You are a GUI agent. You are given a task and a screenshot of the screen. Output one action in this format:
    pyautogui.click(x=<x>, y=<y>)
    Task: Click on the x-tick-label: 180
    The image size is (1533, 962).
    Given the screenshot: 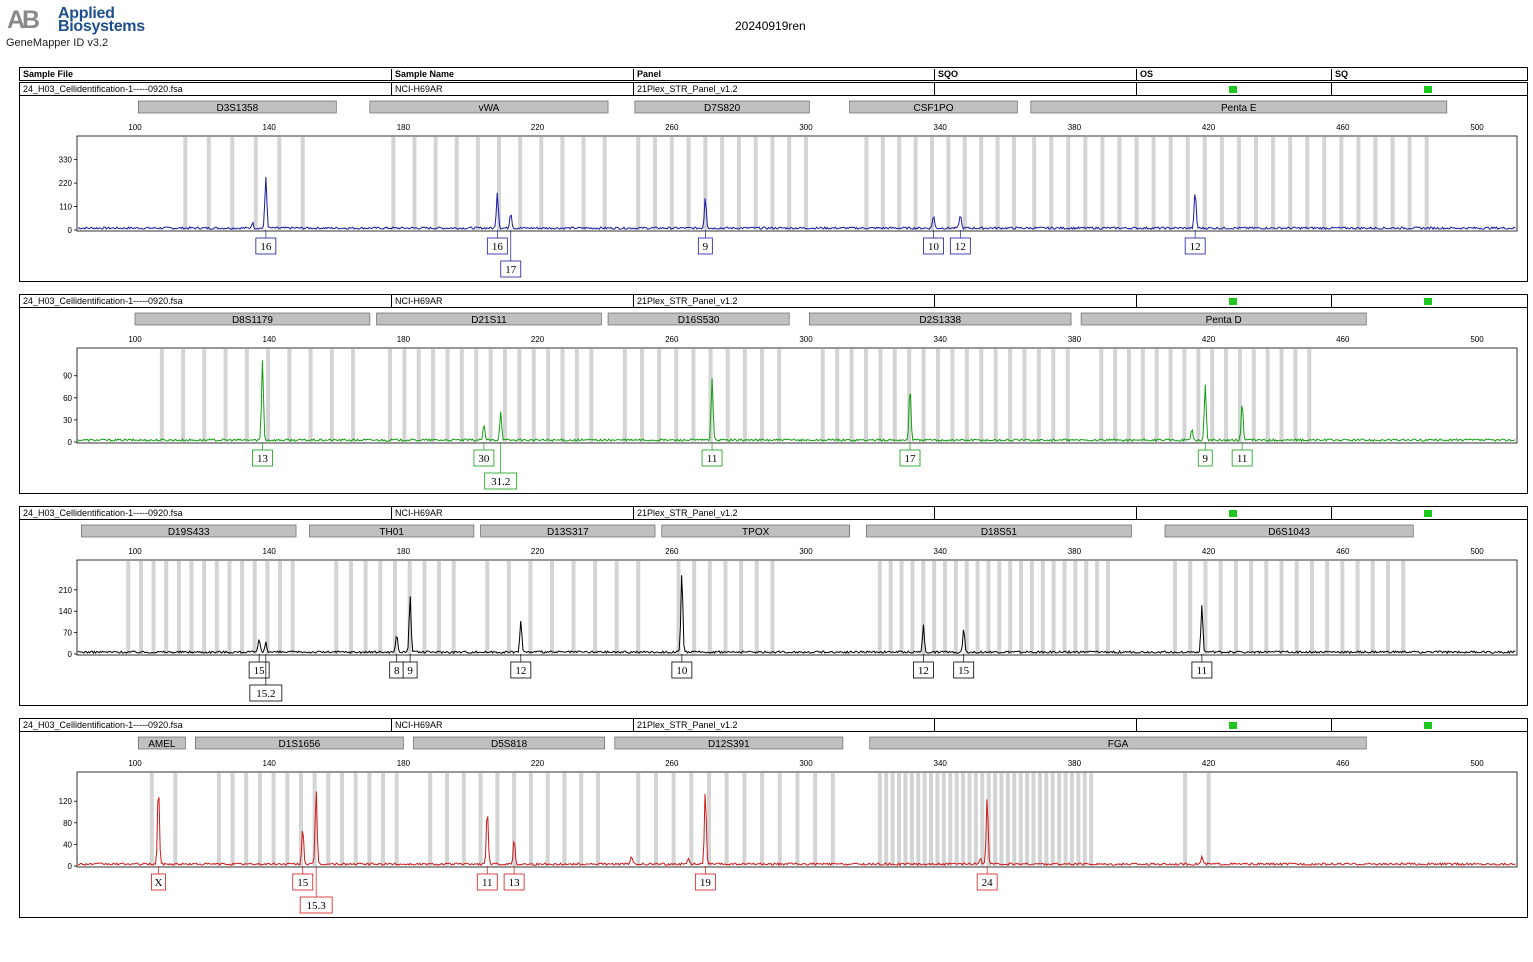 What is the action you would take?
    pyautogui.click(x=404, y=551)
    